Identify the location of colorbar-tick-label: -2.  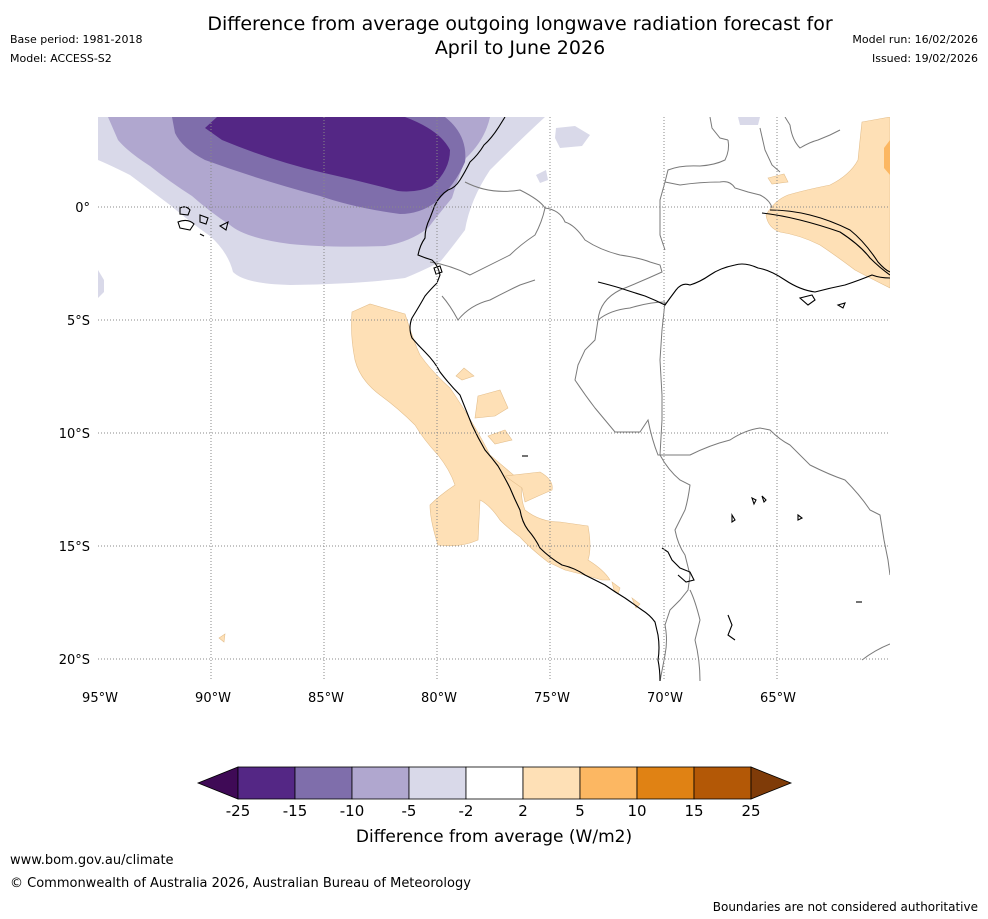
(466, 811).